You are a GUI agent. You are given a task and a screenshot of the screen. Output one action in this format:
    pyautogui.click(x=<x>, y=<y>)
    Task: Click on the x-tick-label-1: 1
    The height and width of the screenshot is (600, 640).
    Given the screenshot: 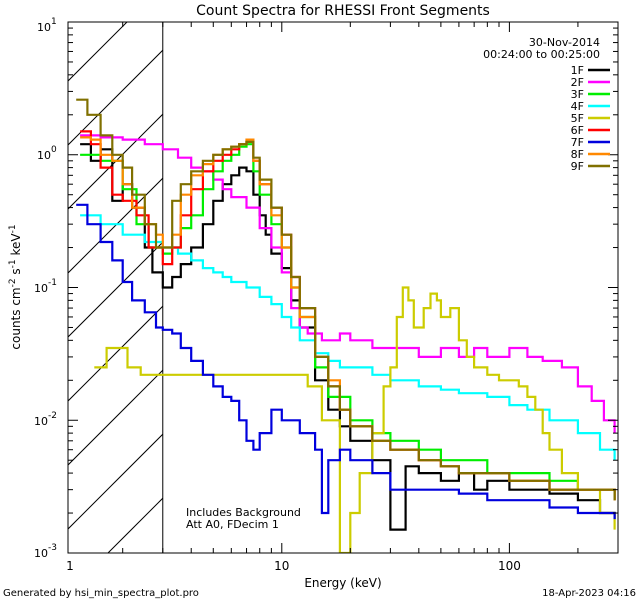 What is the action you would take?
    pyautogui.click(x=70, y=566)
    